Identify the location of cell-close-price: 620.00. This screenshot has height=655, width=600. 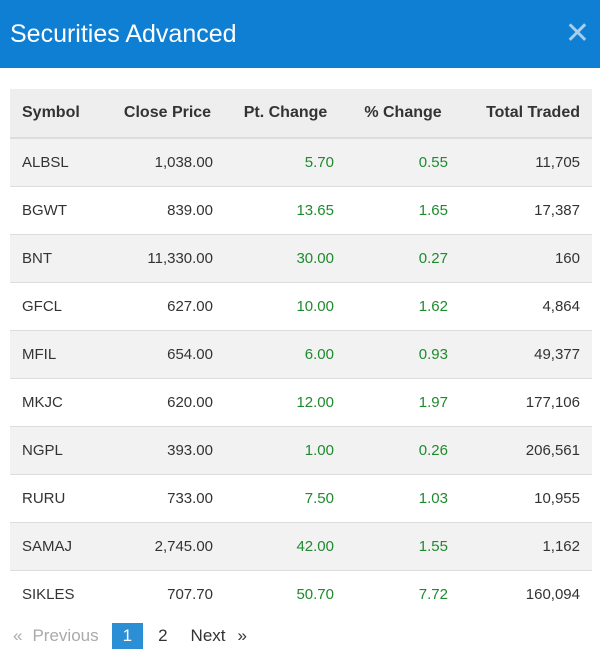
(167, 402).